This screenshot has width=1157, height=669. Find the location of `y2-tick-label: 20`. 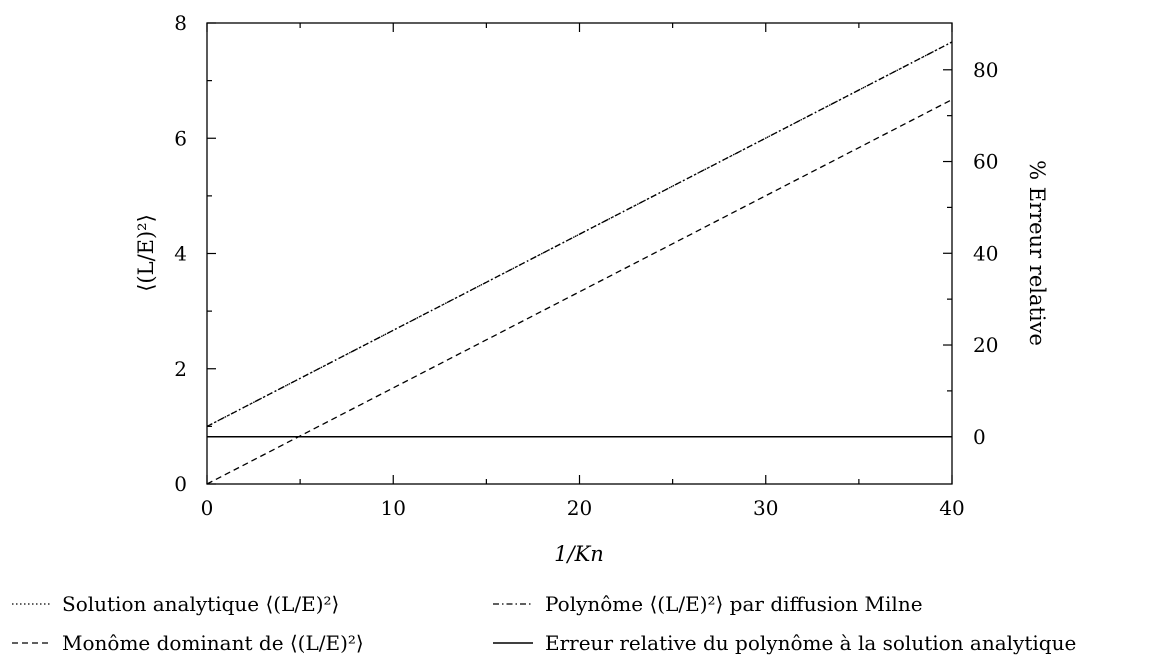

y2-tick-label: 20 is located at coordinates (985, 345).